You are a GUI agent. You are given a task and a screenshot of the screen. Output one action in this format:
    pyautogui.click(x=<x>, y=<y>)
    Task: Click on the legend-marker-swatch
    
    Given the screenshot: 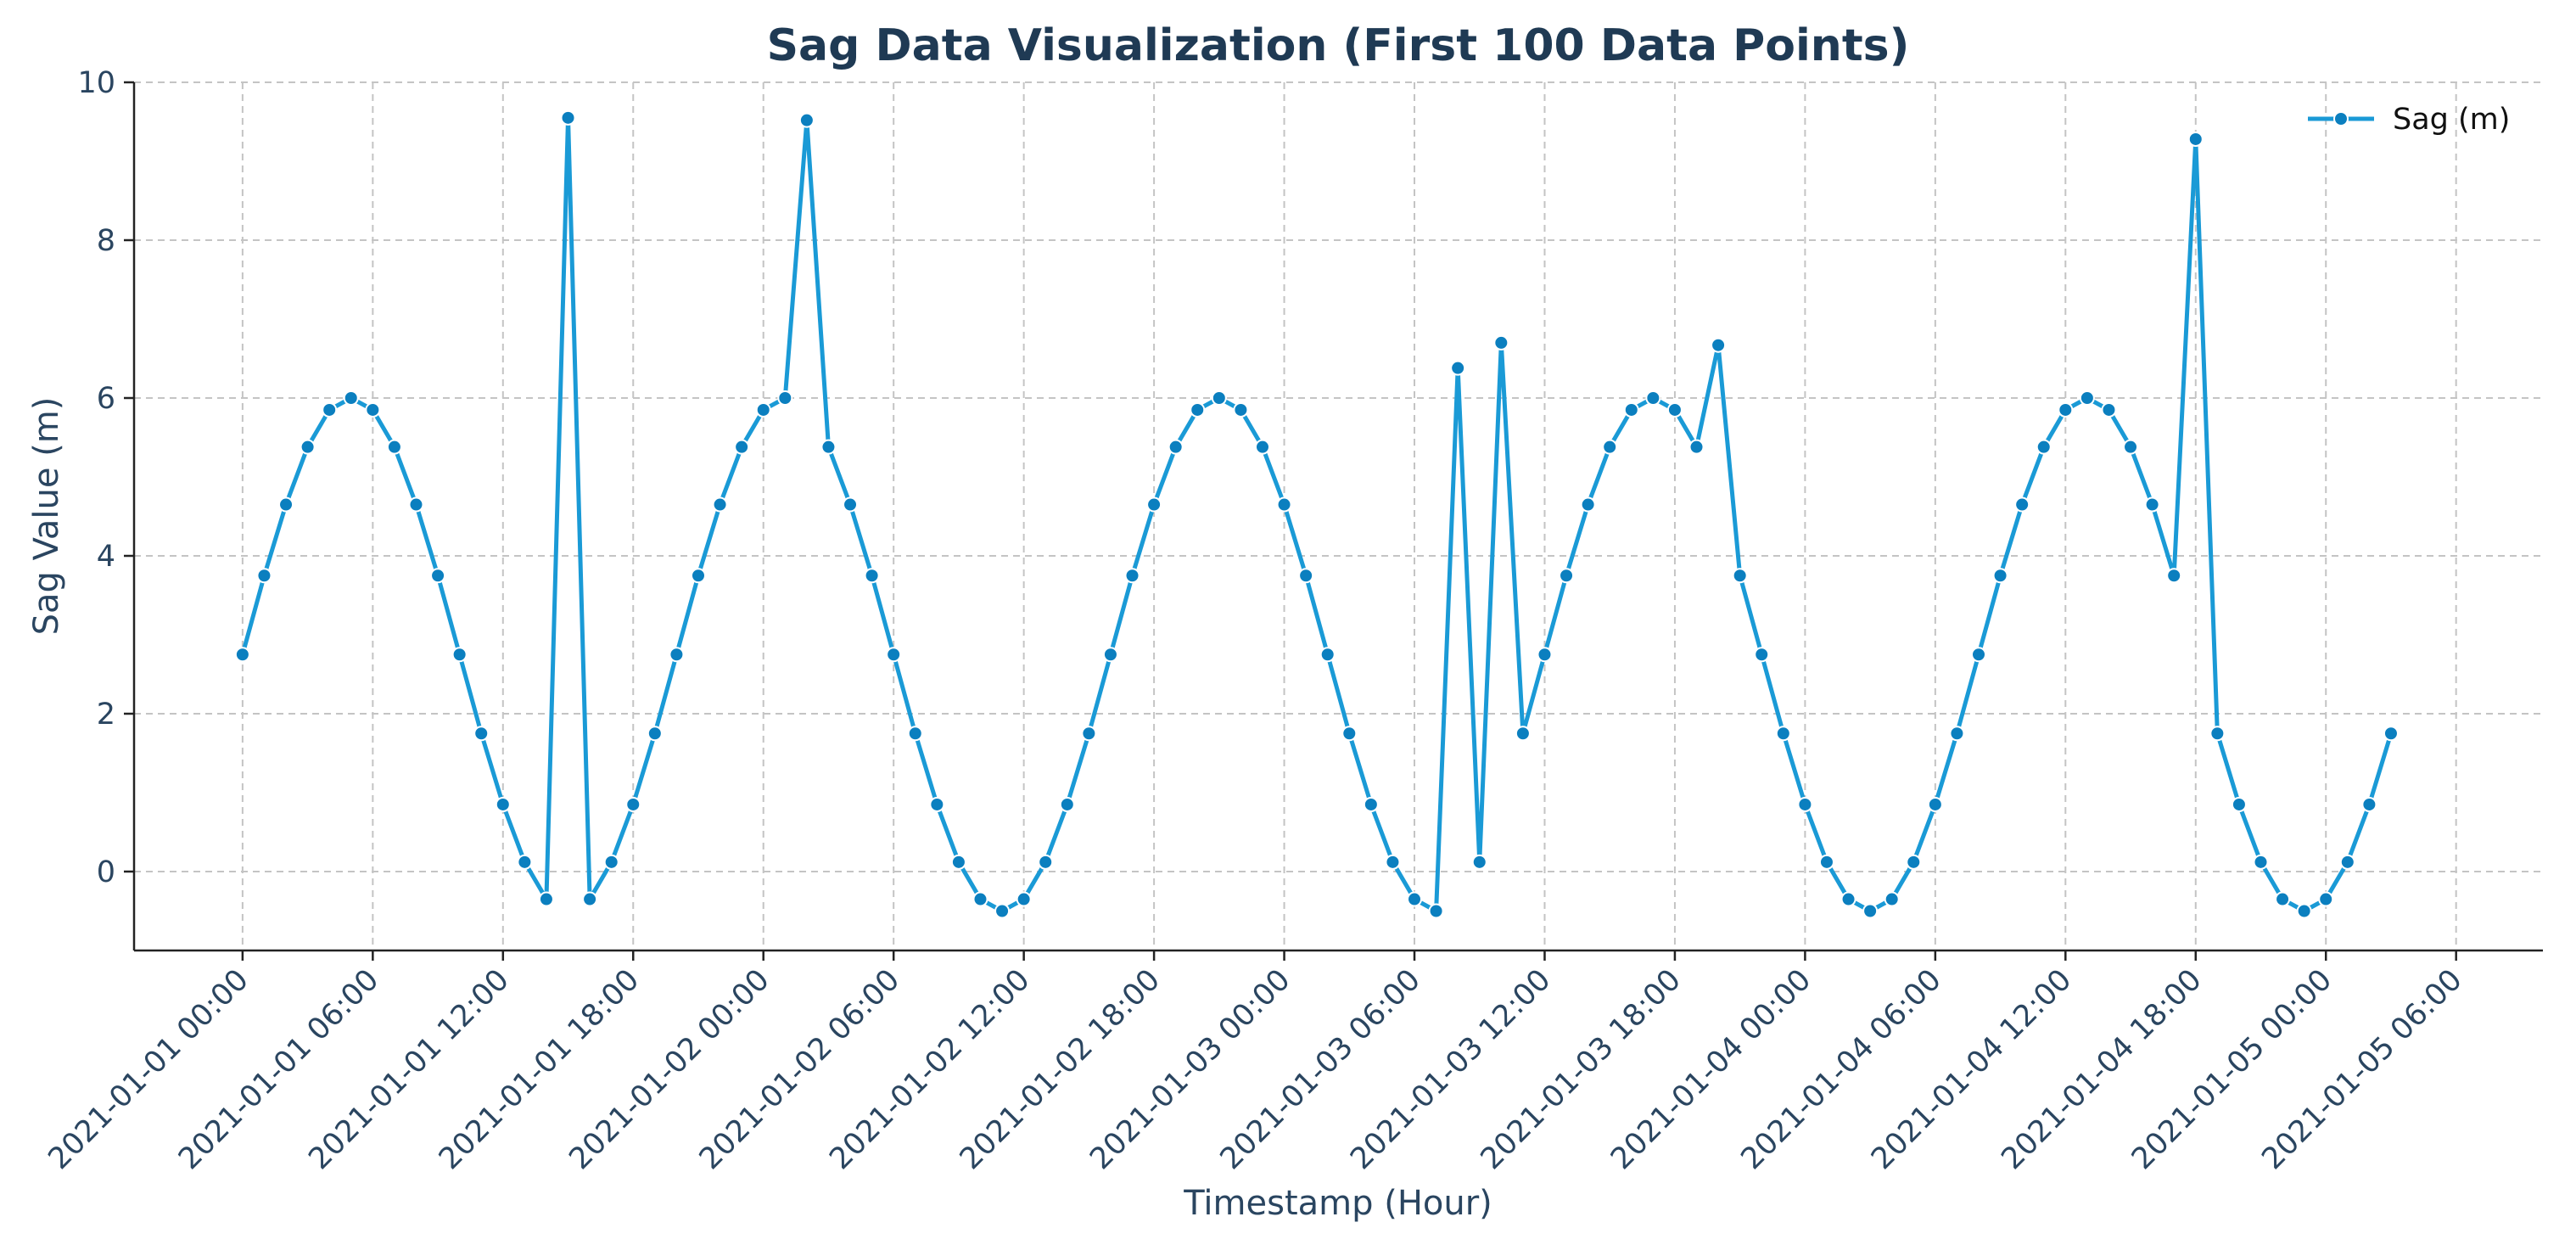 What is the action you would take?
    pyautogui.click(x=2341, y=118)
    